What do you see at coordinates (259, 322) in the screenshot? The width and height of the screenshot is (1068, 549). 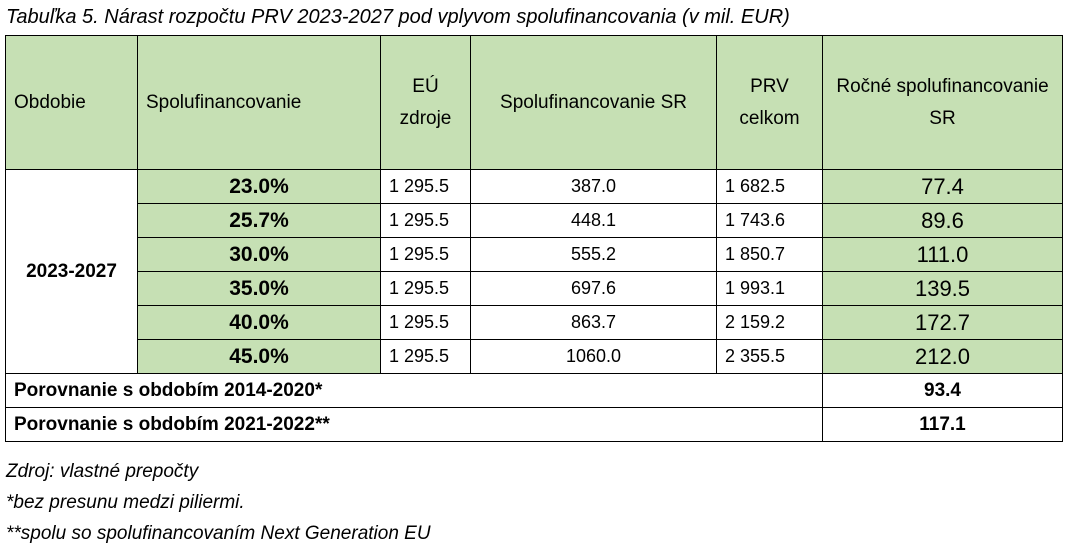 I see `data-cell: 40.0%` at bounding box center [259, 322].